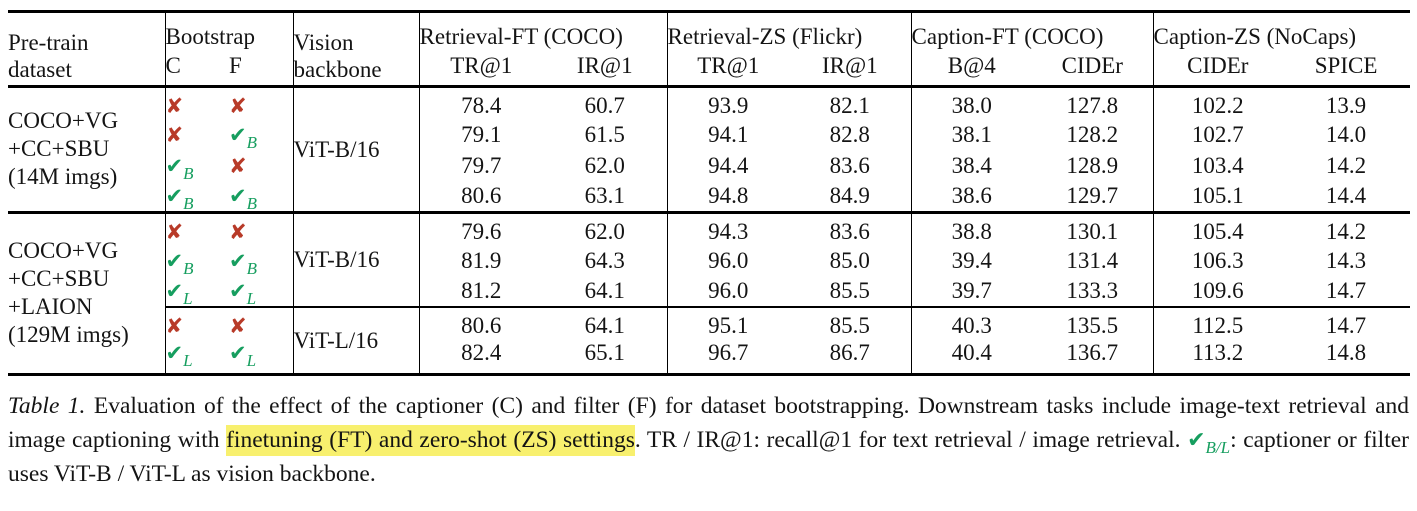  What do you see at coordinates (728, 102) in the screenshot?
I see `metric-cell: 93.9` at bounding box center [728, 102].